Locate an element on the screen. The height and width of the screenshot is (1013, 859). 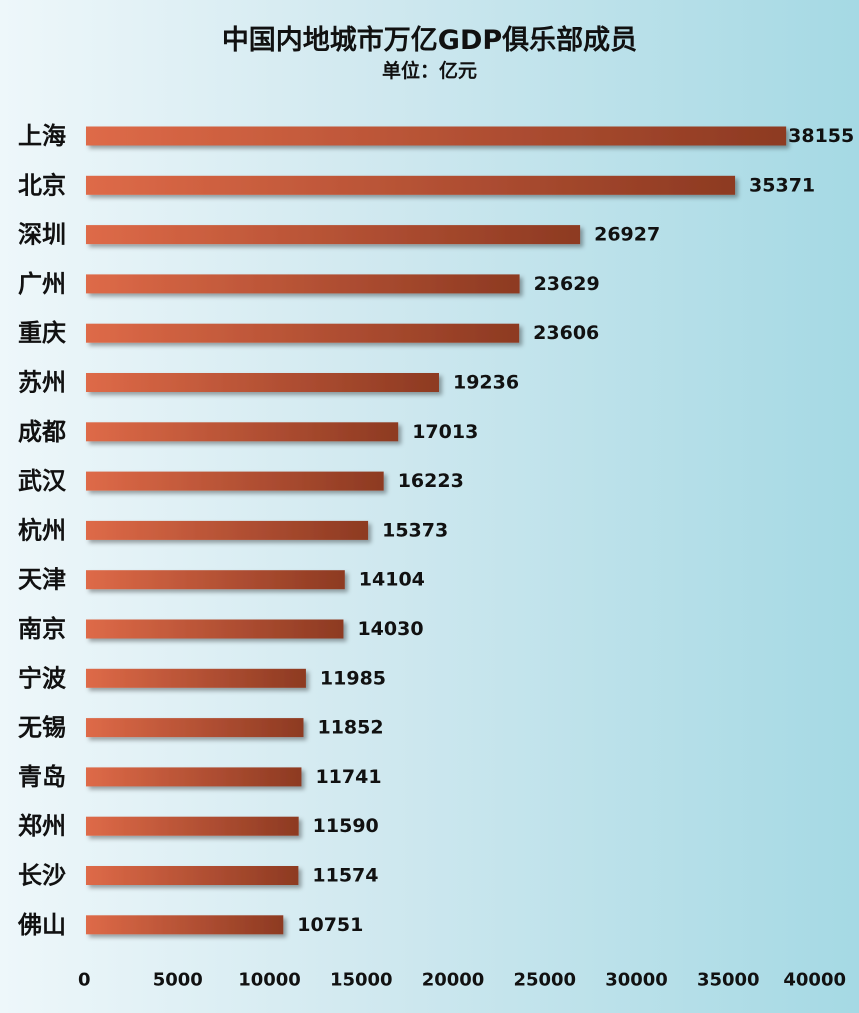
category-label: 杭州 is located at coordinates (42, 530).